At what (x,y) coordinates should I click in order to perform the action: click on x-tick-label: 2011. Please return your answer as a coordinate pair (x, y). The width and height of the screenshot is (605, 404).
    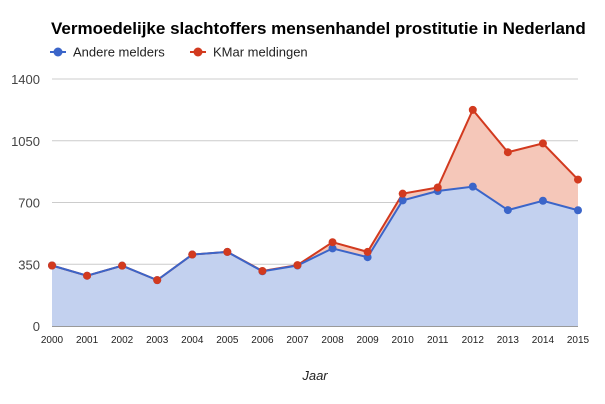
    Looking at the image, I should click on (438, 340).